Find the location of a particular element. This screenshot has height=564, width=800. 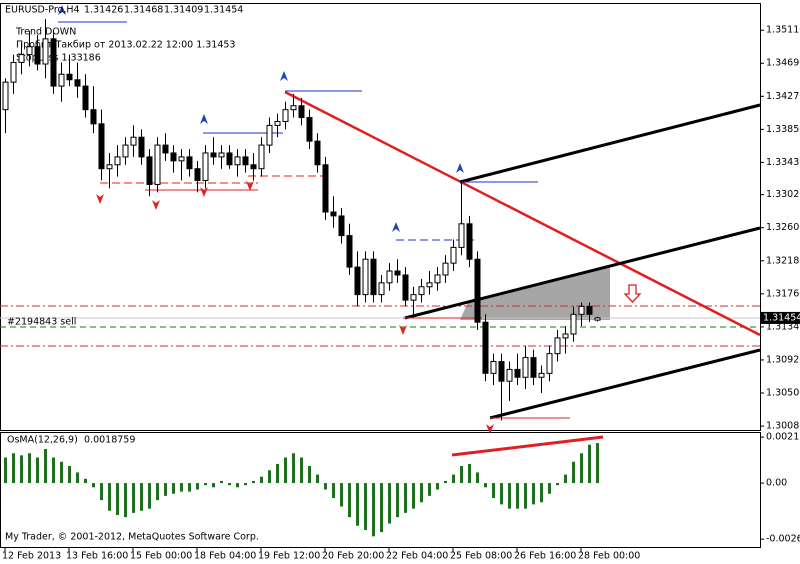

y-tick-label: 1.31760 is located at coordinates (783, 293).